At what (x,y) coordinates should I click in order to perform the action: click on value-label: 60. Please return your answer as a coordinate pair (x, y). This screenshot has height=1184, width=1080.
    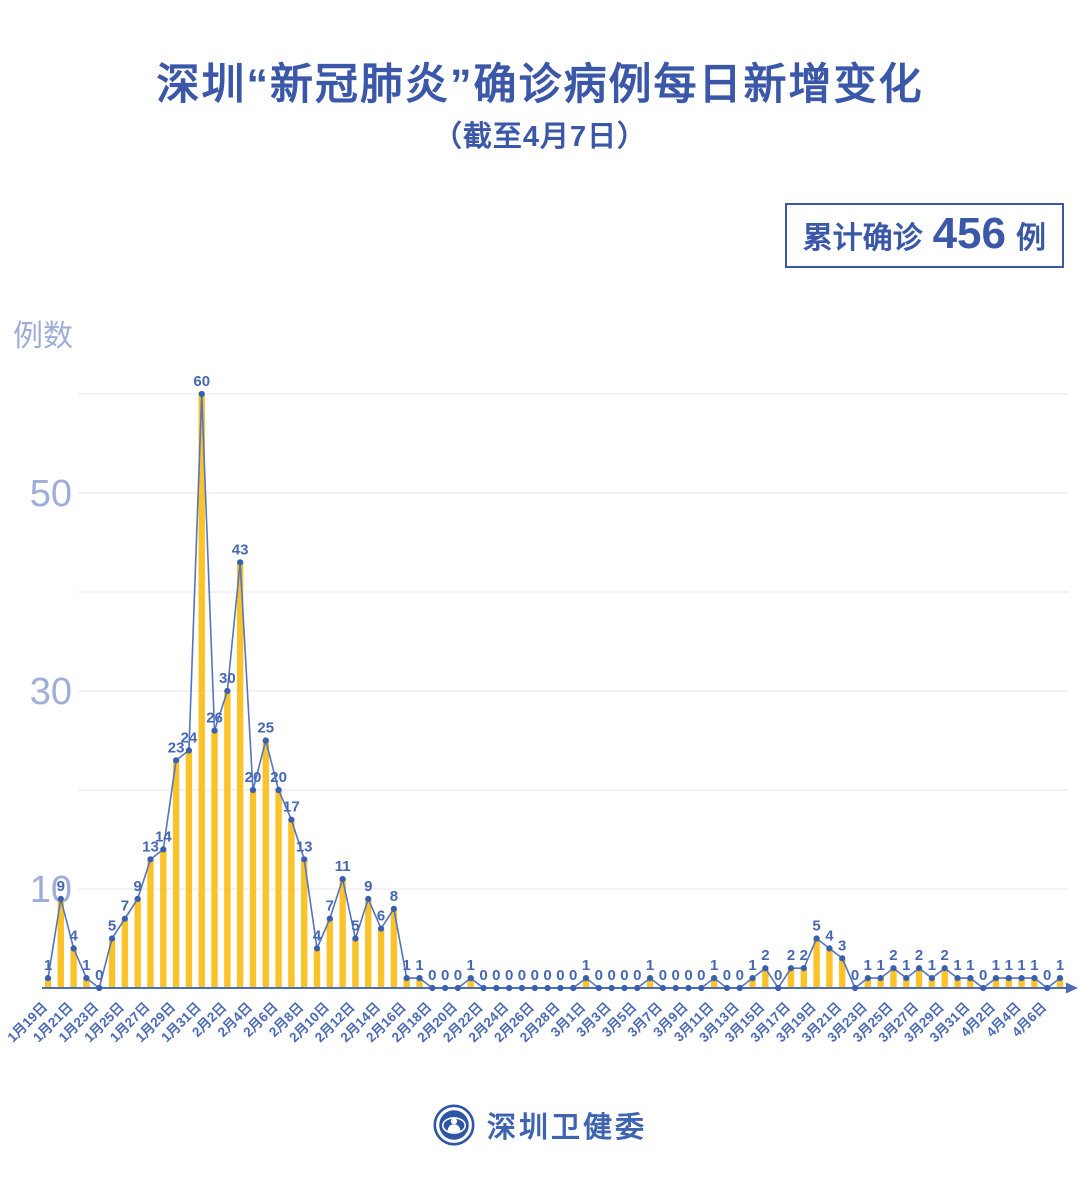
    Looking at the image, I should click on (201, 381).